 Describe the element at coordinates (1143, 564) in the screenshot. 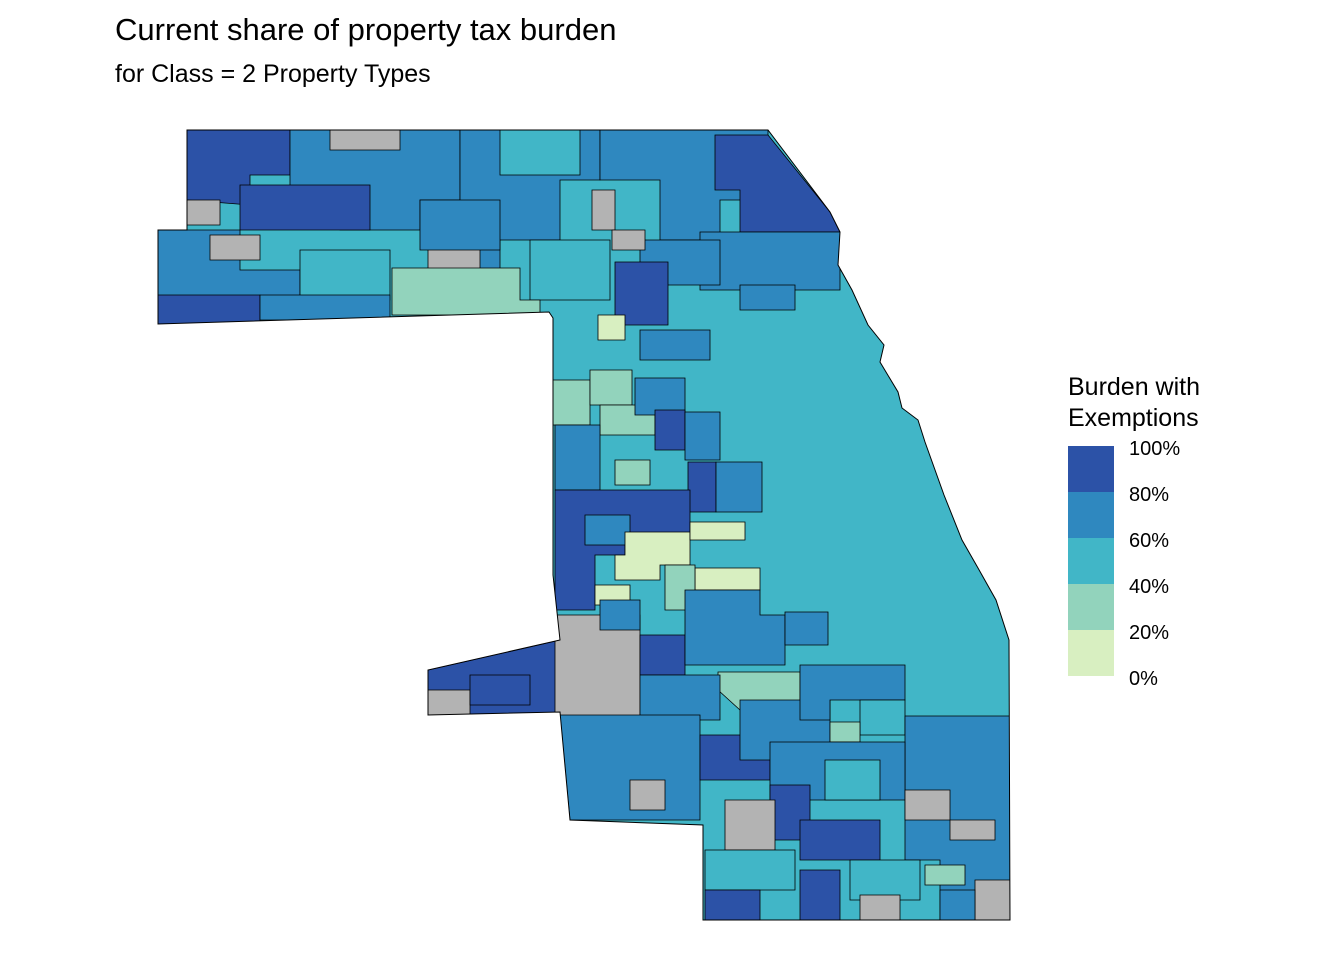

I see `legend-body: 100% 80% 60% 40% 20% 0%` at that location.